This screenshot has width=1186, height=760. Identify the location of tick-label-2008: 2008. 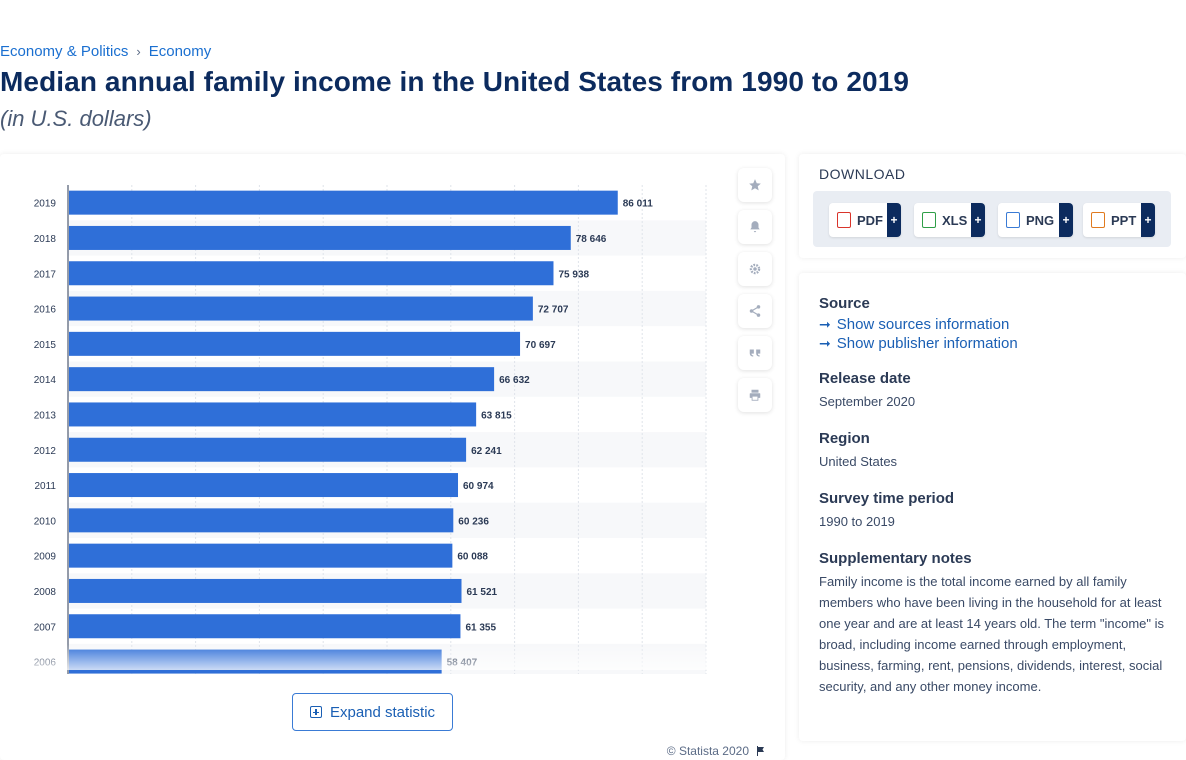
(45, 592).